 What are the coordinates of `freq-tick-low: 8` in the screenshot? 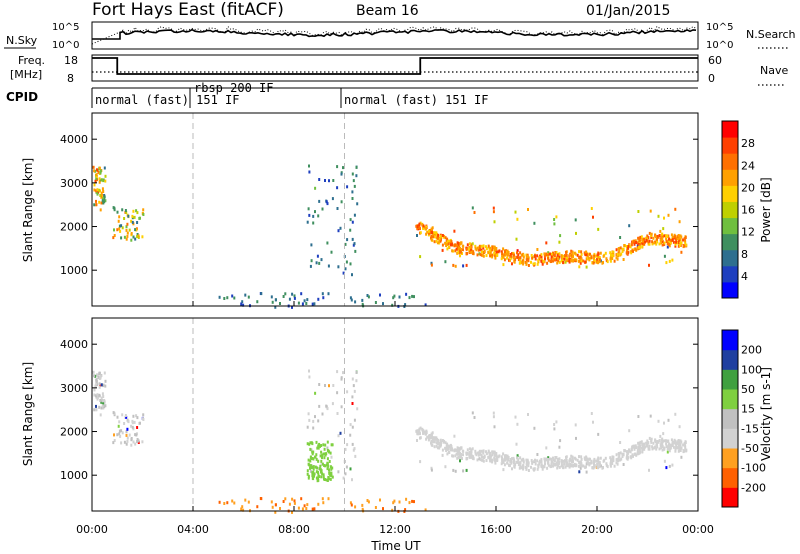 It's located at (70, 78).